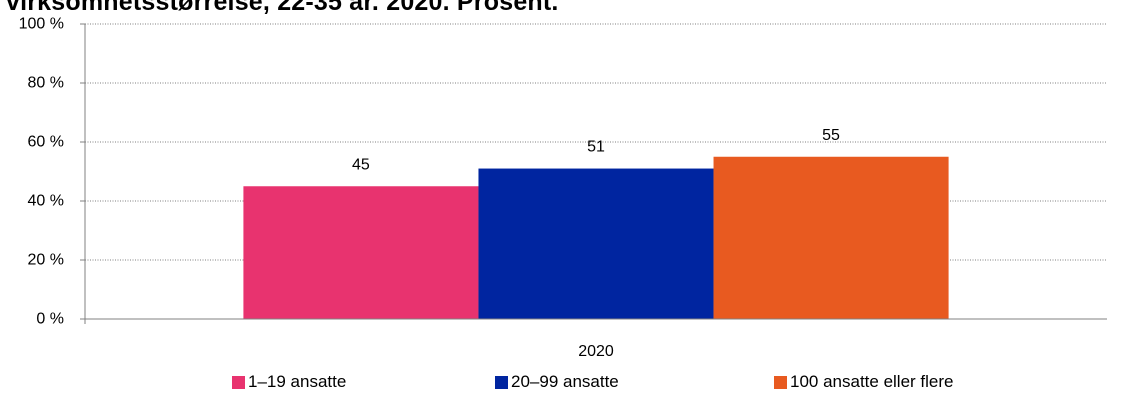 The image size is (1128, 394). Describe the element at coordinates (50, 319) in the screenshot. I see `y-tick-label: 0 %` at that location.